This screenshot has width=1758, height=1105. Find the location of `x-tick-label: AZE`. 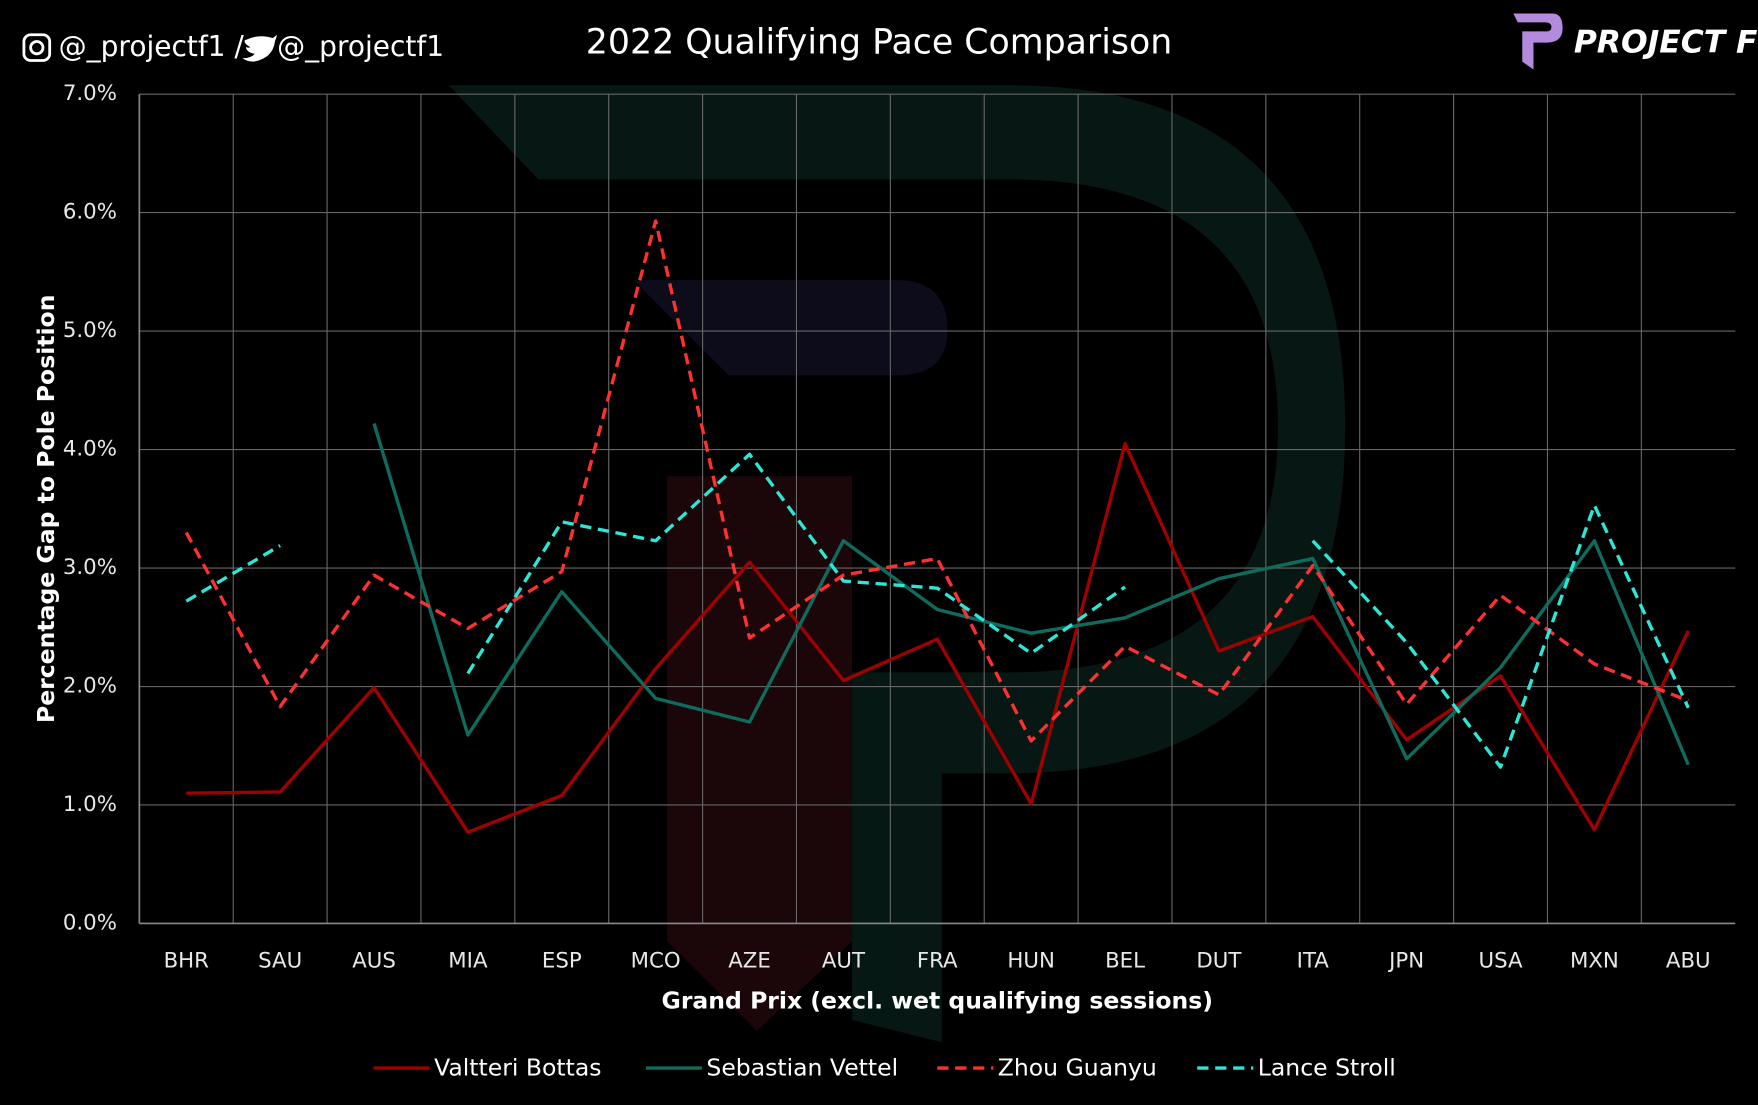

x-tick-label: AZE is located at coordinates (749, 961).